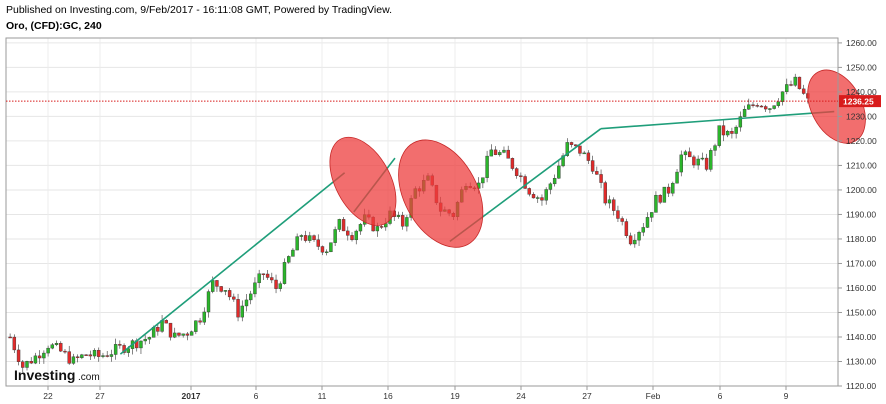 The width and height of the screenshot is (886, 404). What do you see at coordinates (89, 377) in the screenshot?
I see `watermark-suffix: .com` at bounding box center [89, 377].